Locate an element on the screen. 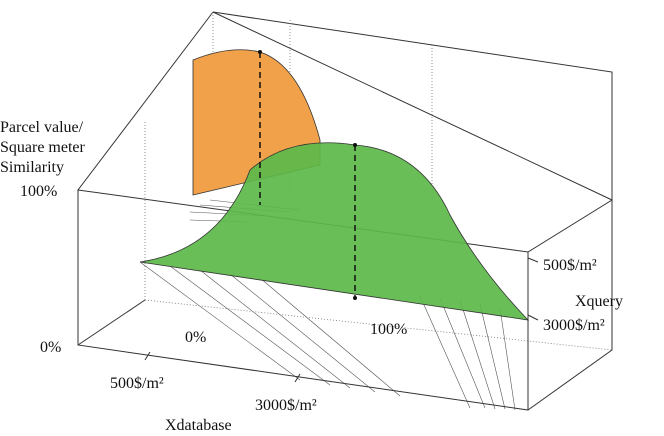 Image resolution: width=664 pixels, height=436 pixels. x-tick-label: 3000$/m² is located at coordinates (286, 405).